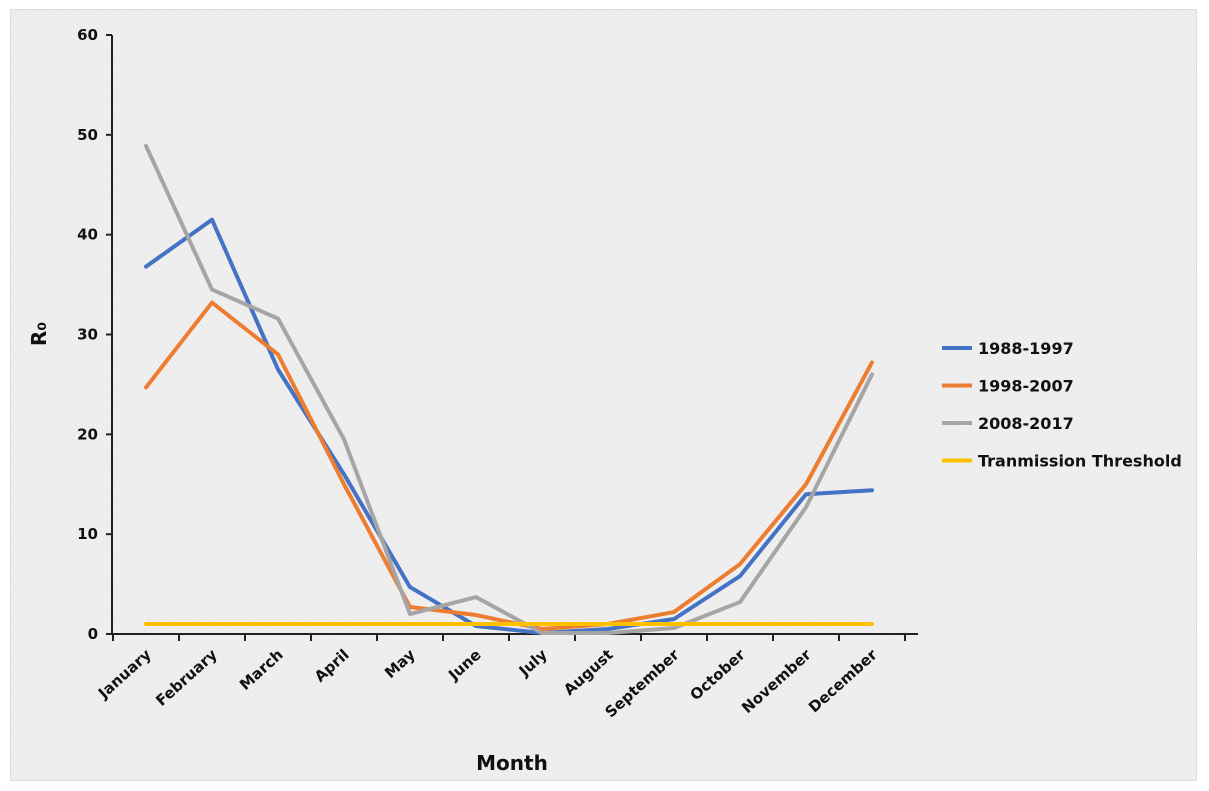  Describe the element at coordinates (186, 677) in the screenshot. I see `x-tick-label: February` at that location.